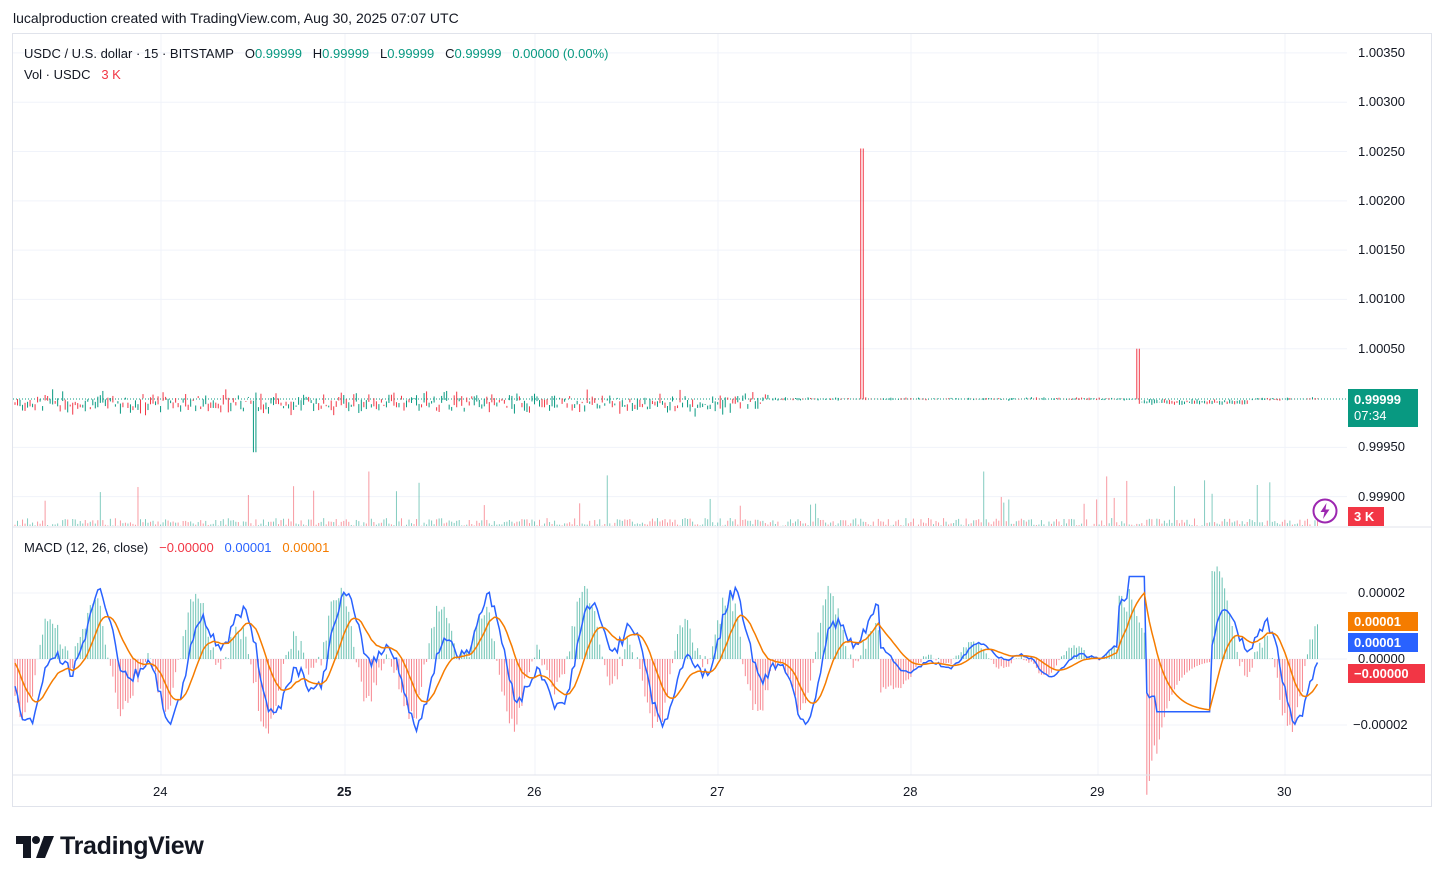 The image size is (1445, 884). Describe the element at coordinates (1381, 299) in the screenshot. I see `price-axis-label: 1.00100` at that location.